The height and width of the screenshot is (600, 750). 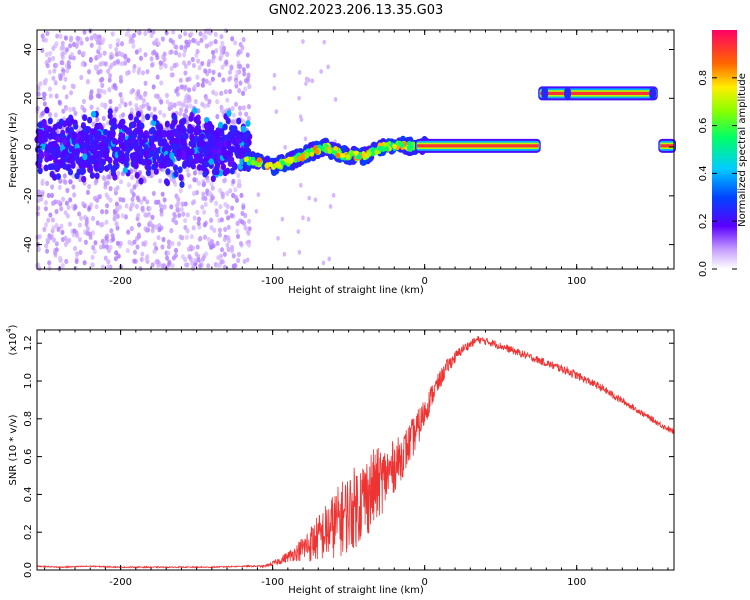 What do you see at coordinates (28, 494) in the screenshot?
I see `snr-y-tick-label: 0.4` at bounding box center [28, 494].